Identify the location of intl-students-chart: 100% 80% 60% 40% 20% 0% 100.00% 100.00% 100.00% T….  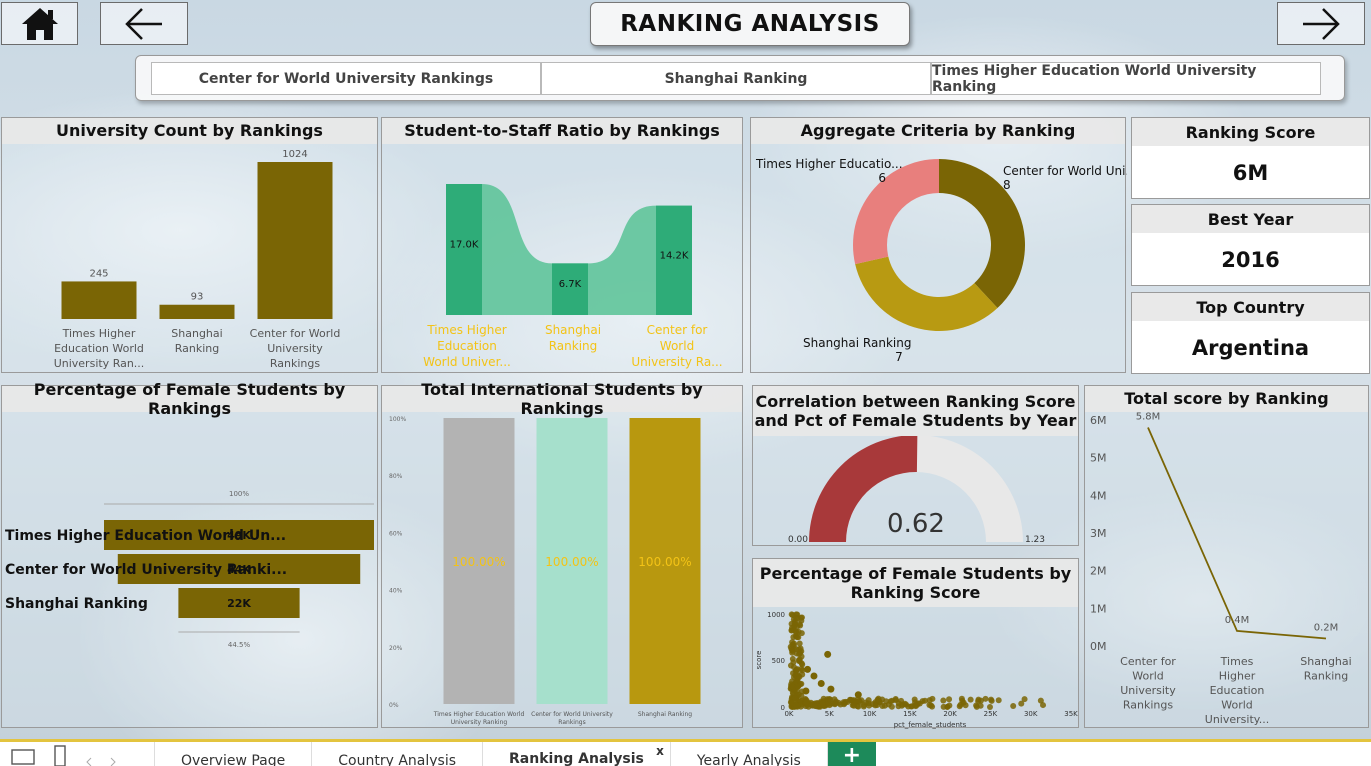
(563, 570).